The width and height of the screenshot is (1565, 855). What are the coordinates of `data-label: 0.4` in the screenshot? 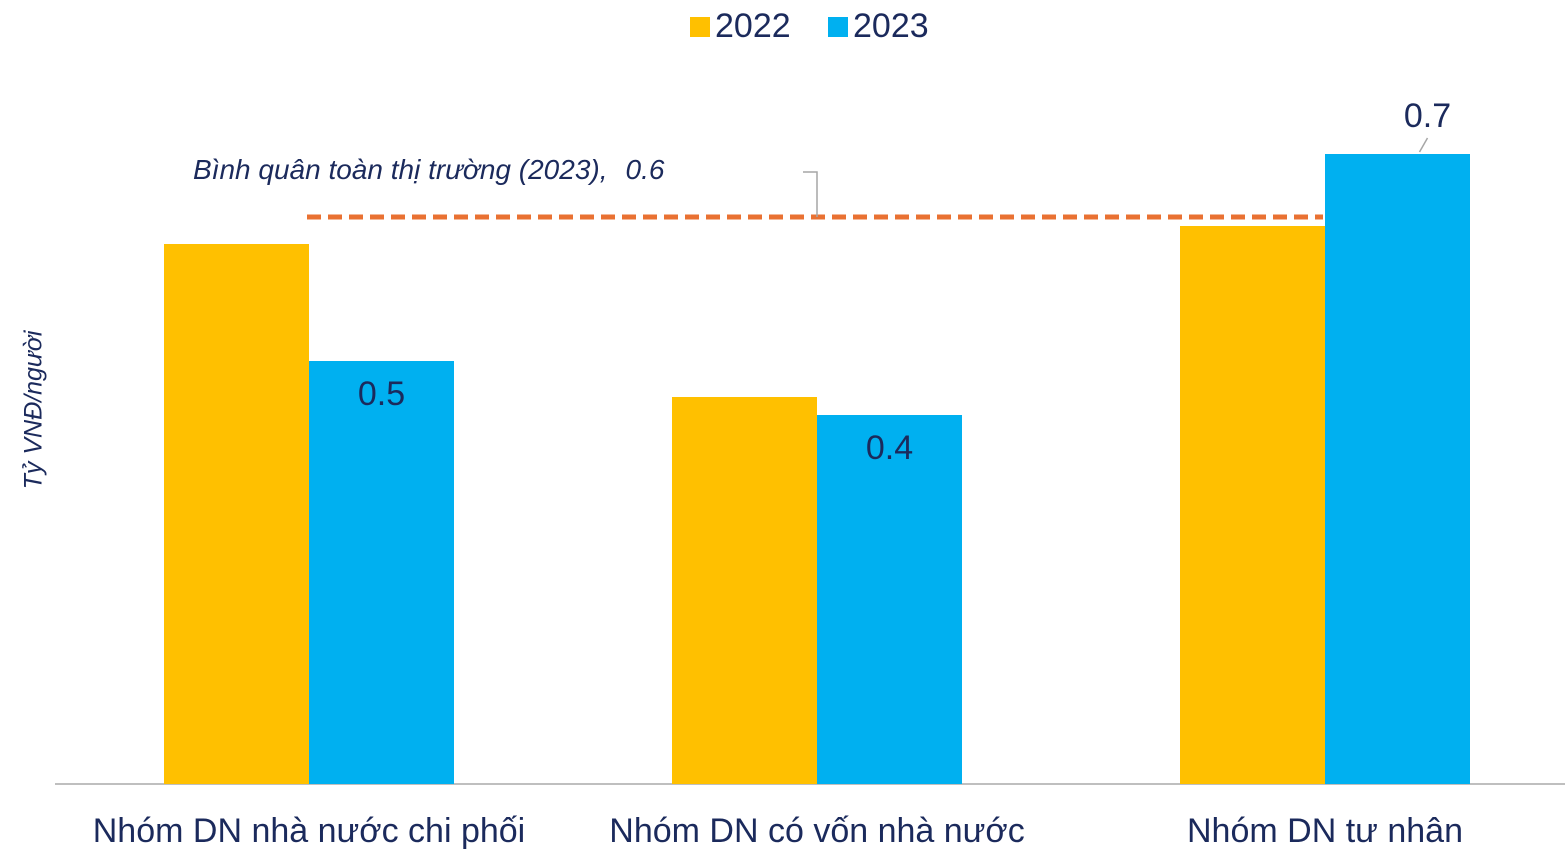 It's located at (889, 448).